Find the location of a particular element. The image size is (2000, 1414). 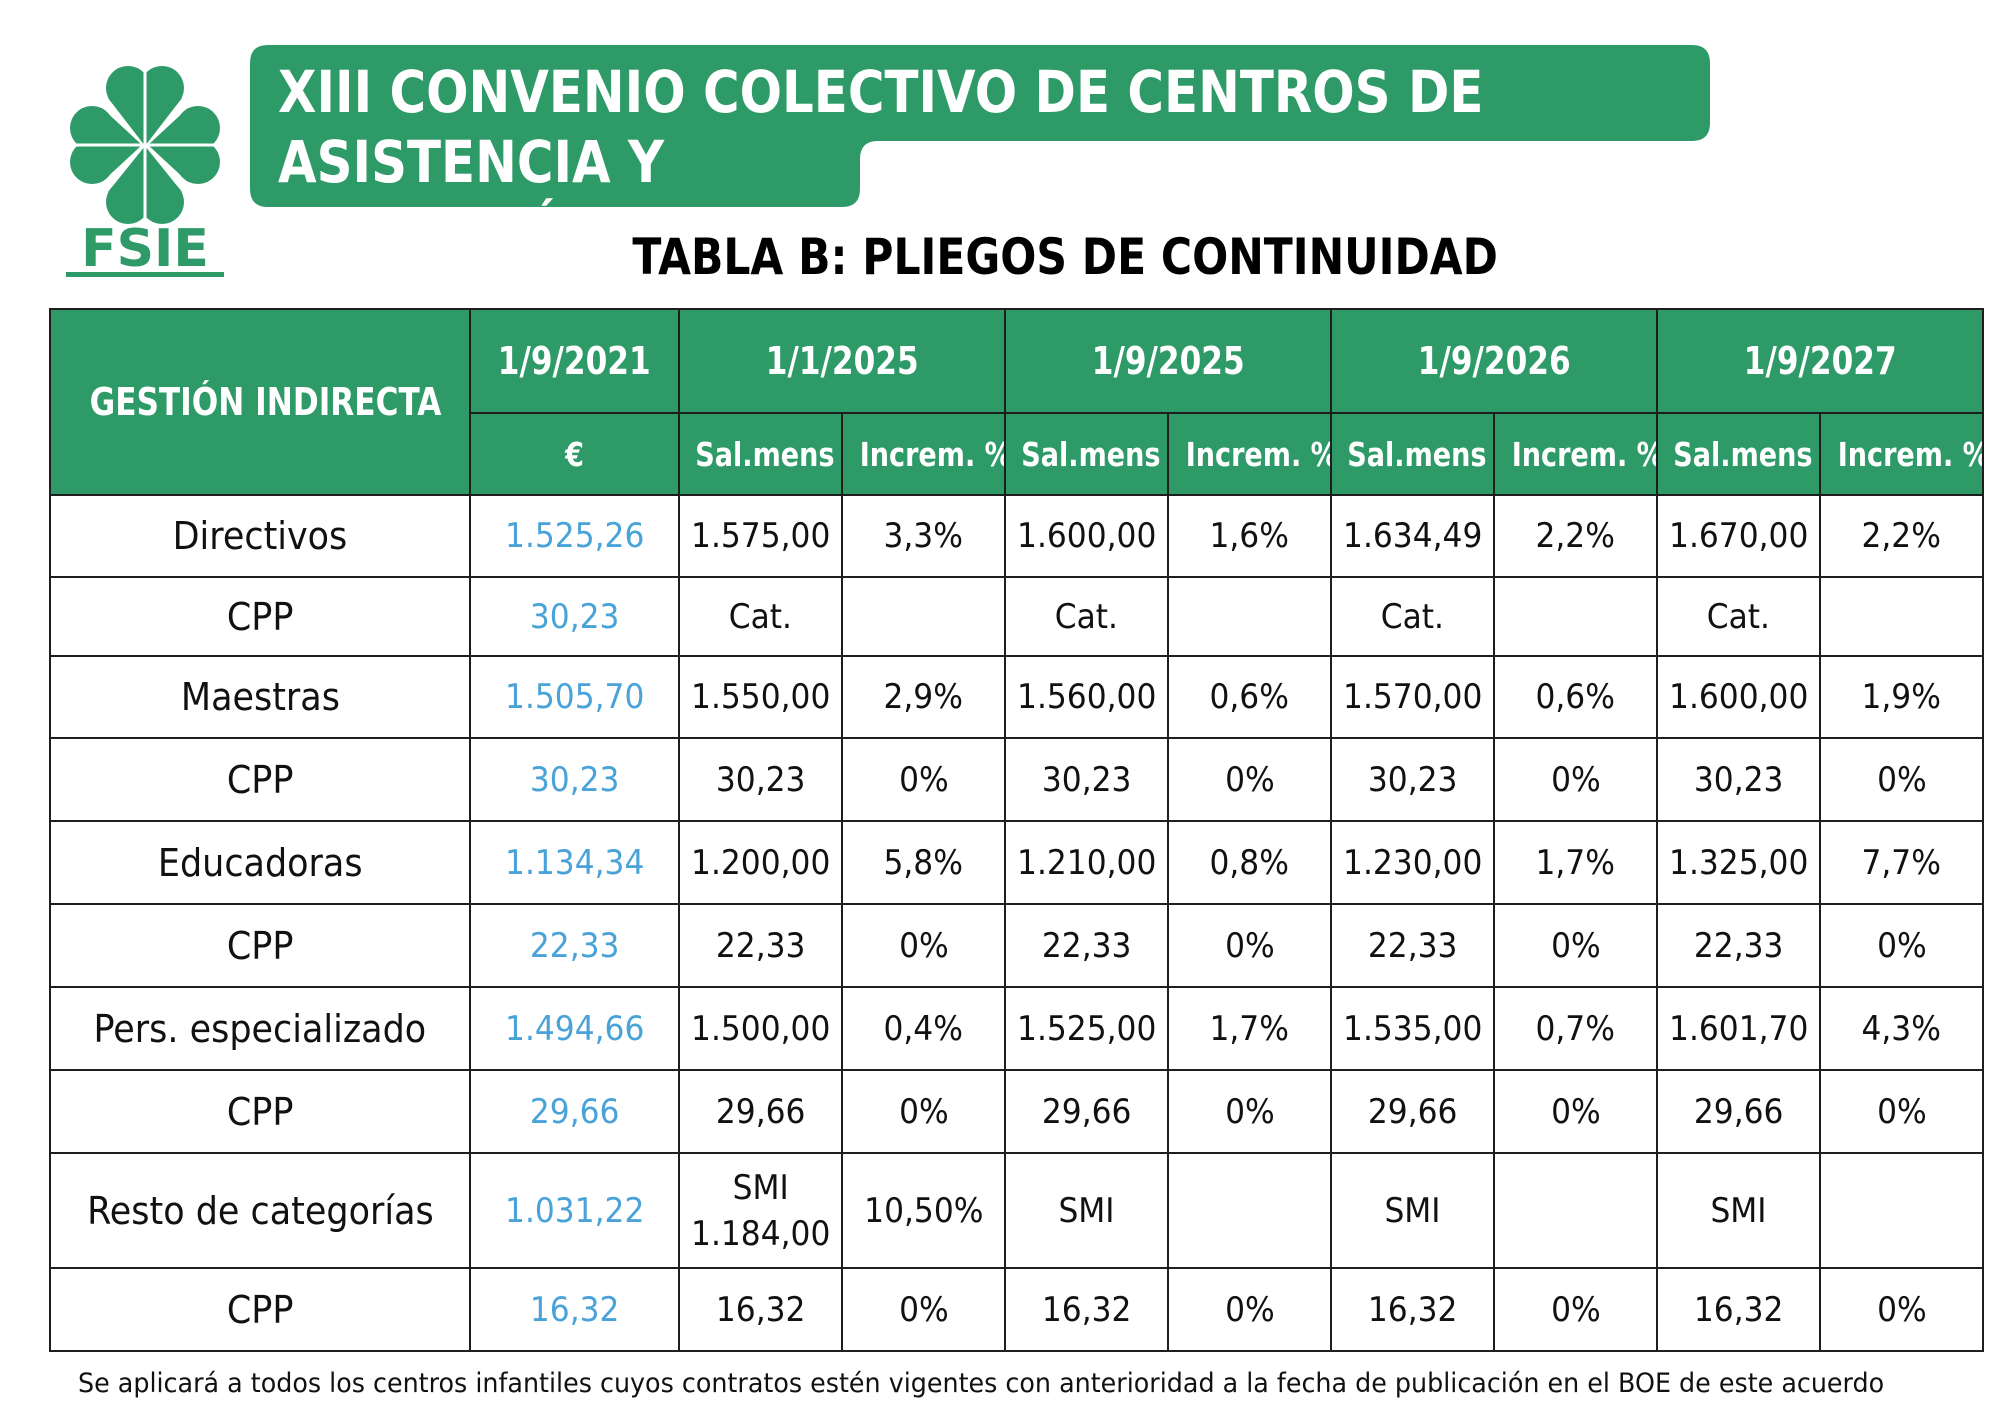

row-label: Directivos is located at coordinates (260, 536).